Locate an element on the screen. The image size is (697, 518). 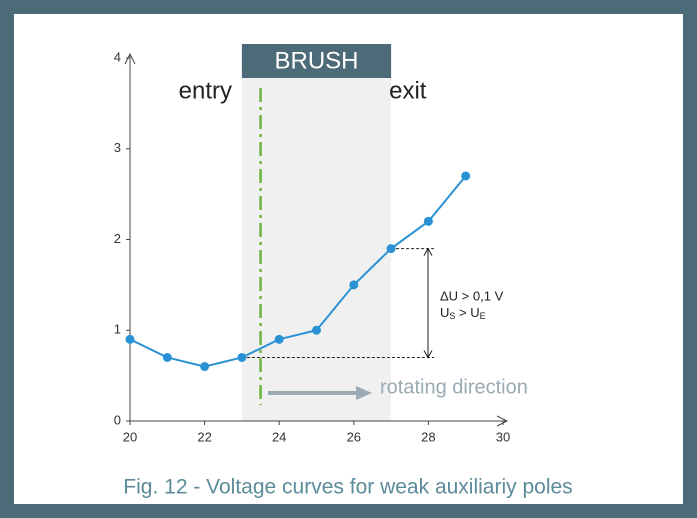
delta-arrowhead is located at coordinates (428, 303).